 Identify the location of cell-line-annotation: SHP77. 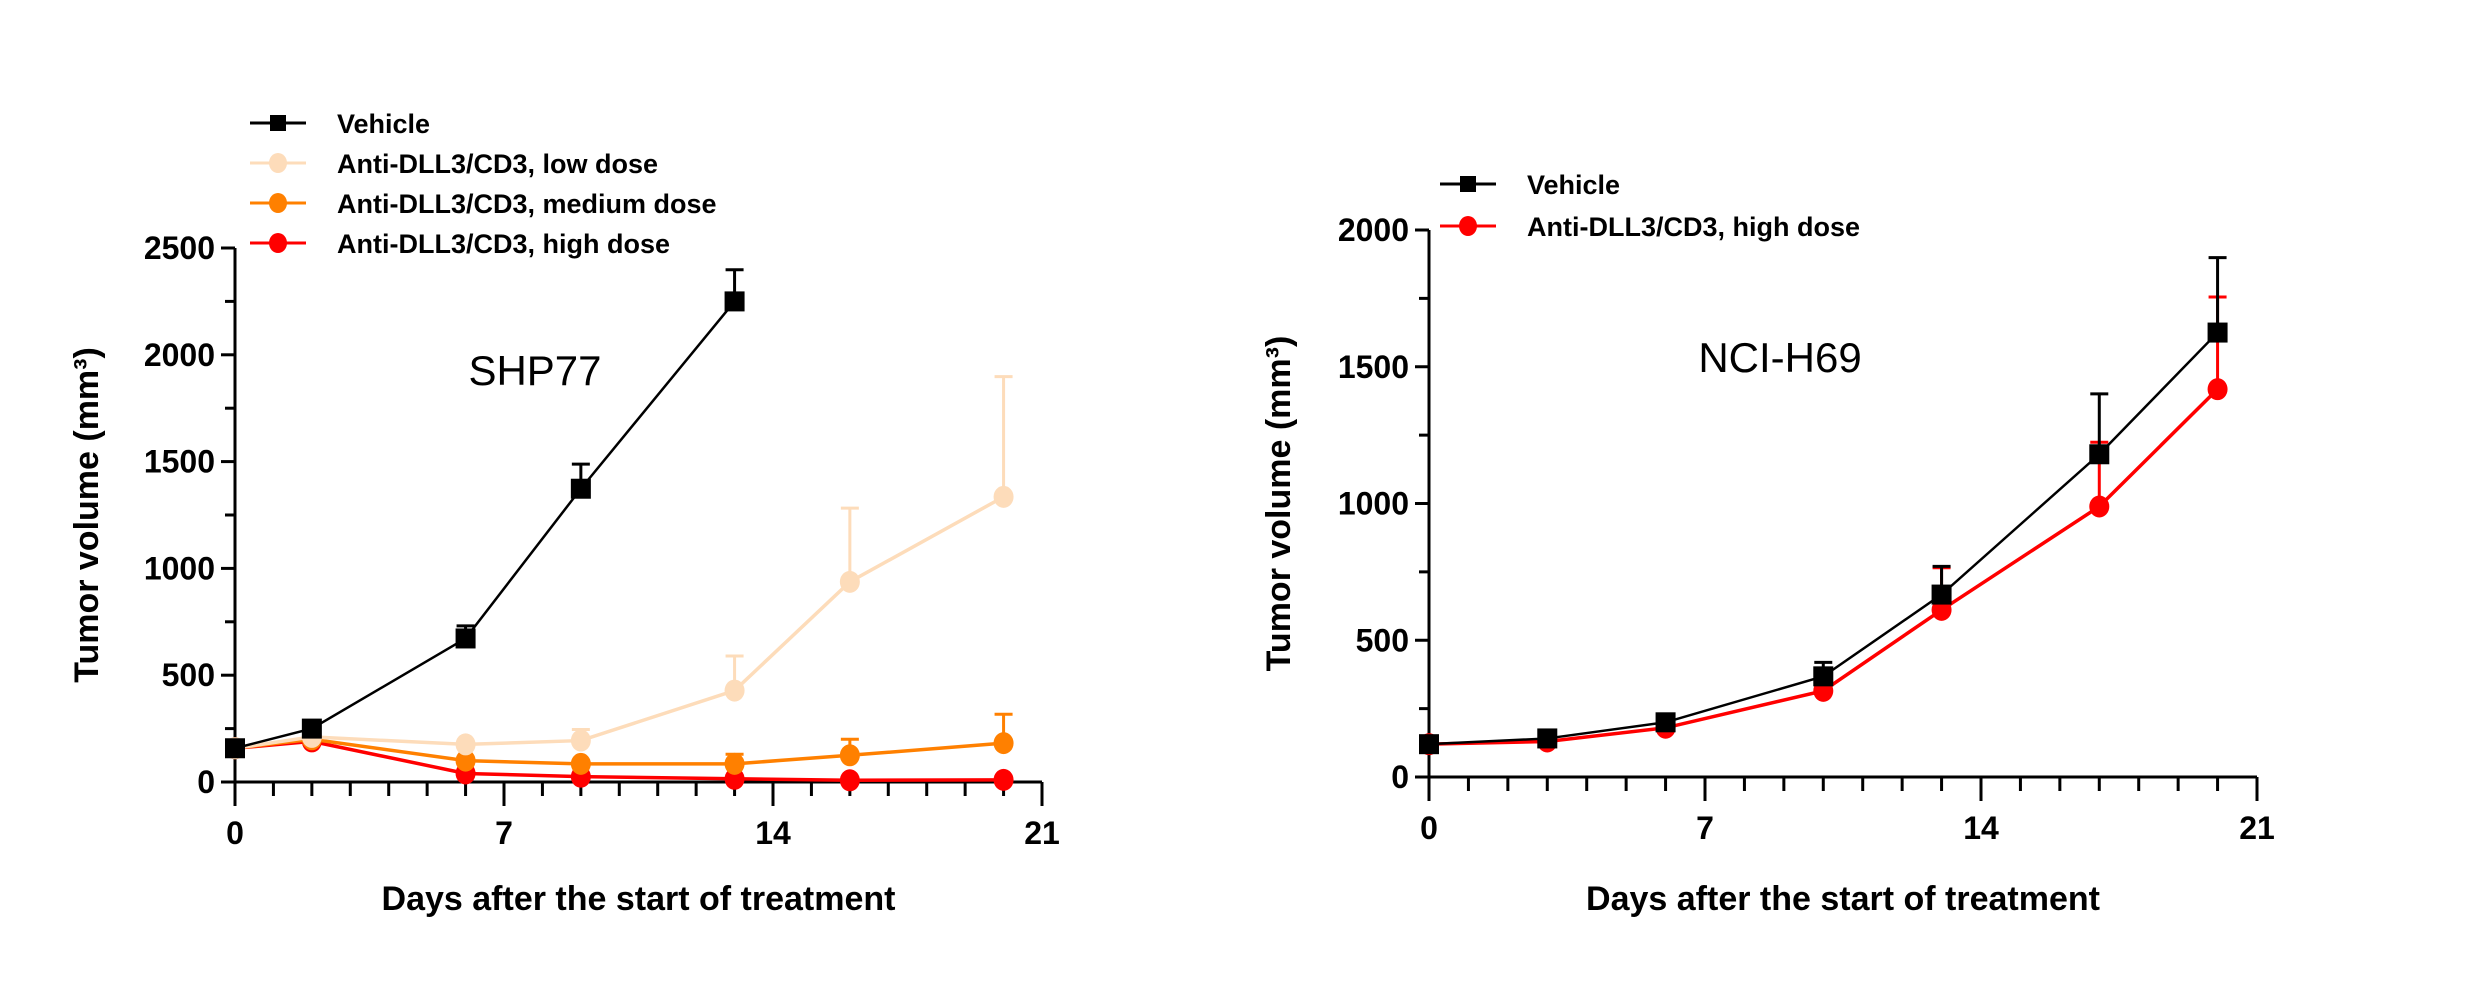
(534, 370).